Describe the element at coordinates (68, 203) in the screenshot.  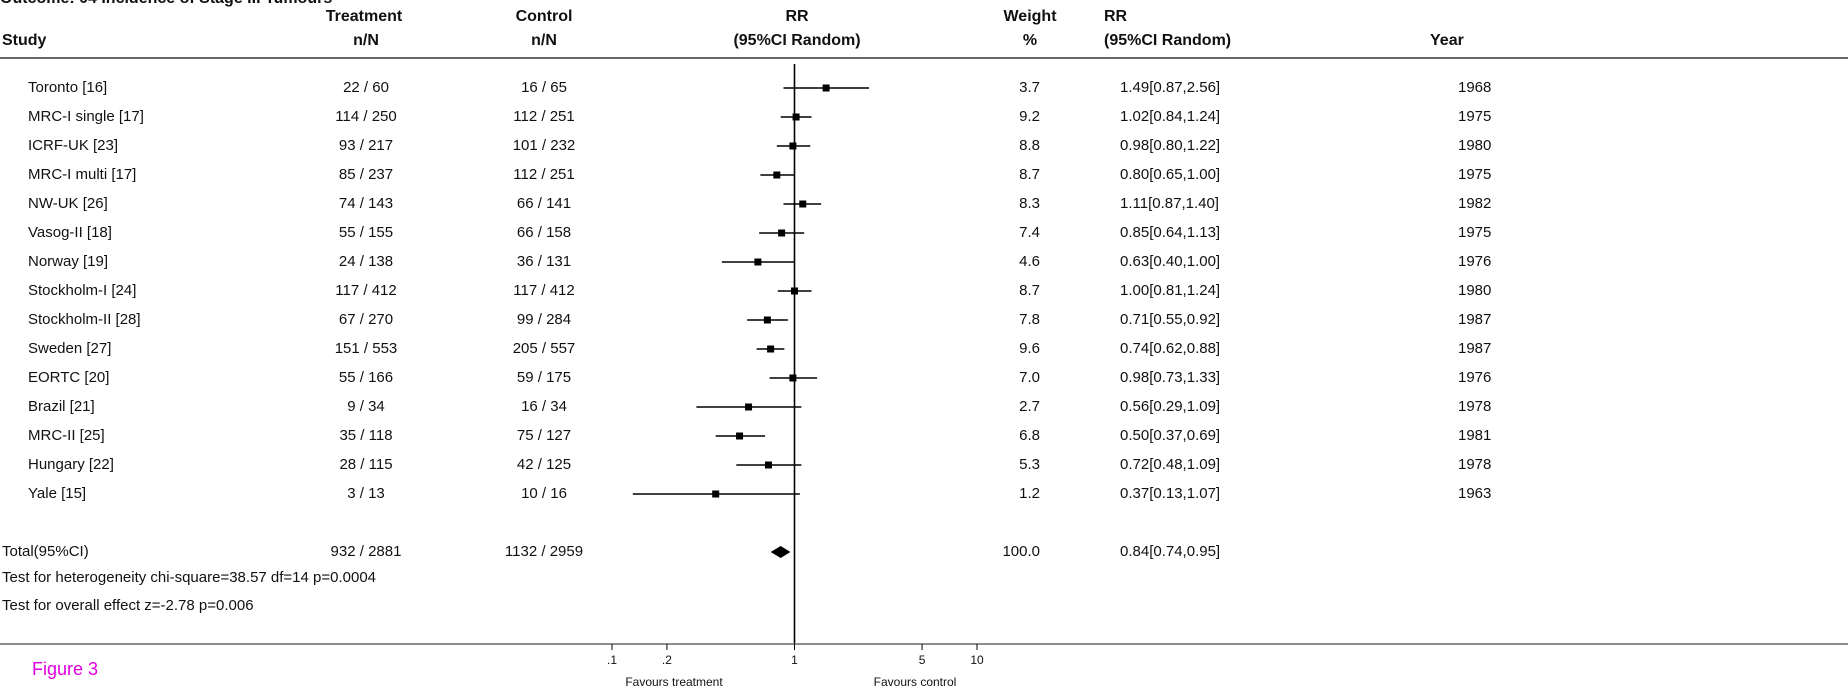
I see `study-name: NW-UK [26]` at that location.